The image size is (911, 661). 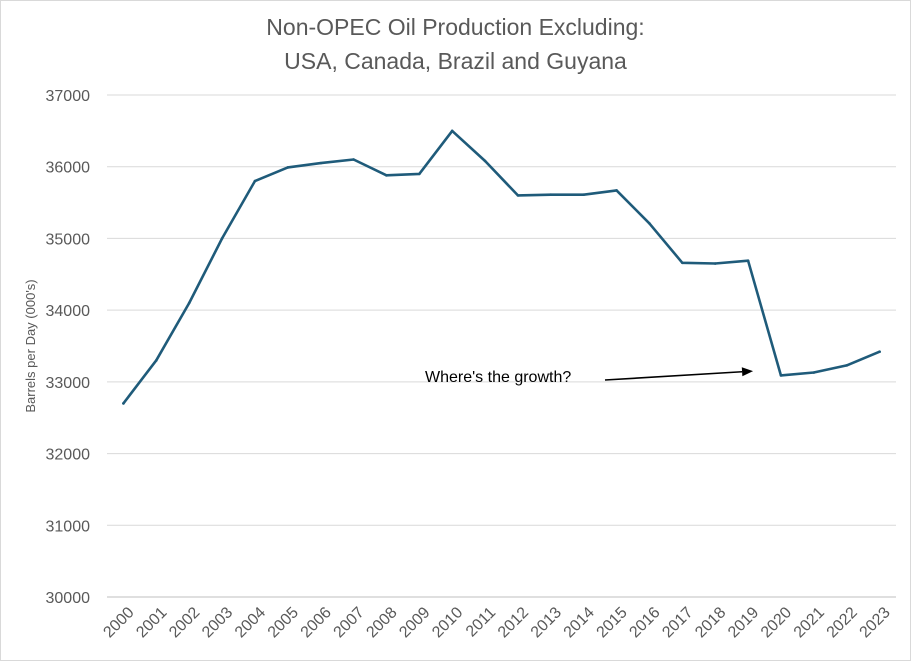 What do you see at coordinates (68, 347) in the screenshot?
I see `y-tick-labels: 30000 31000 32000 33000 34000 35000 36000 37000` at bounding box center [68, 347].